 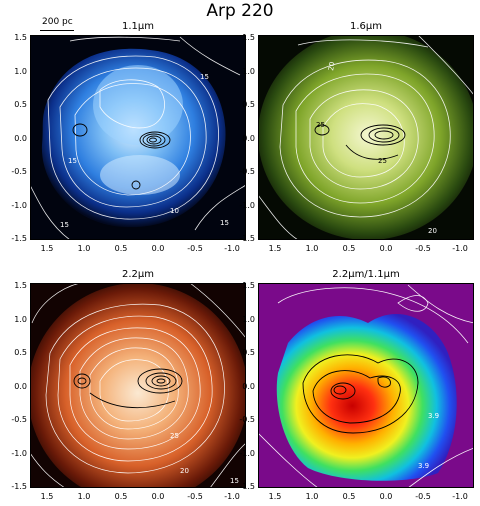 What do you see at coordinates (184, 471) in the screenshot?
I see `contour-label-3b: 20` at bounding box center [184, 471].